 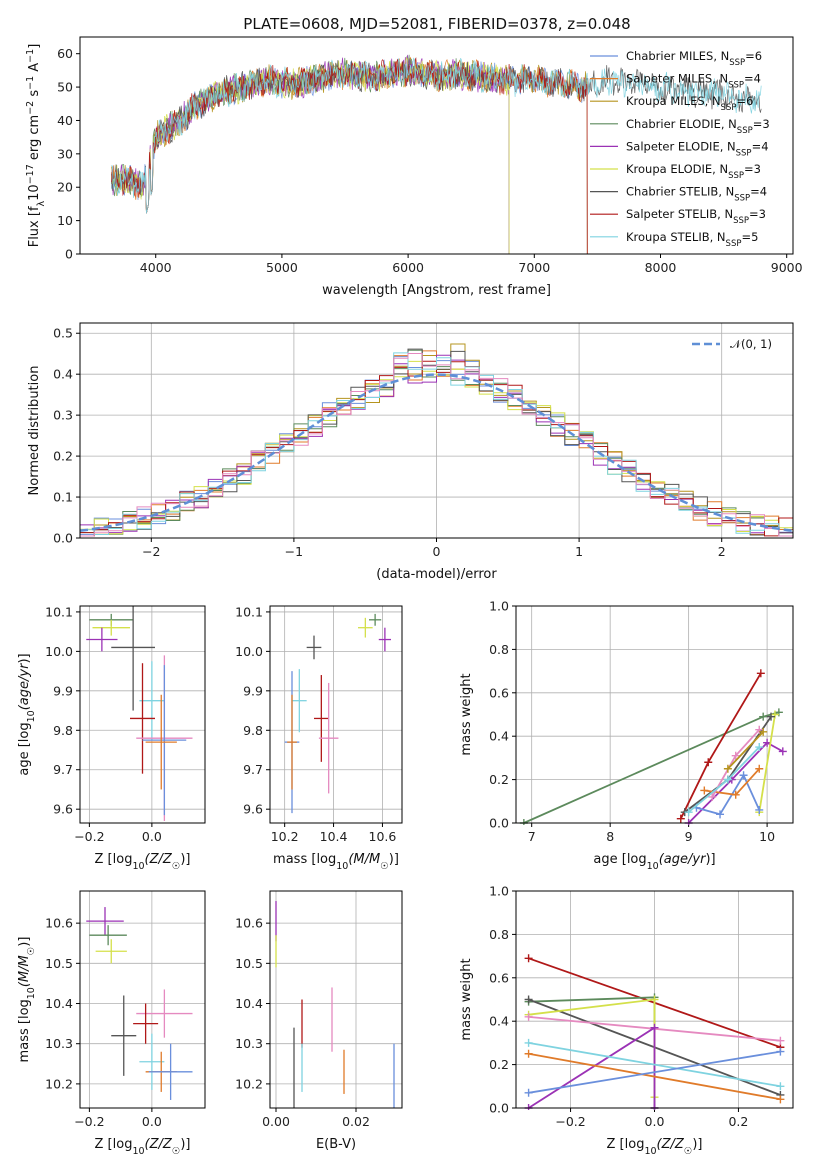 I want to click on x-axis-label-part: age [, so click(x=609, y=859).